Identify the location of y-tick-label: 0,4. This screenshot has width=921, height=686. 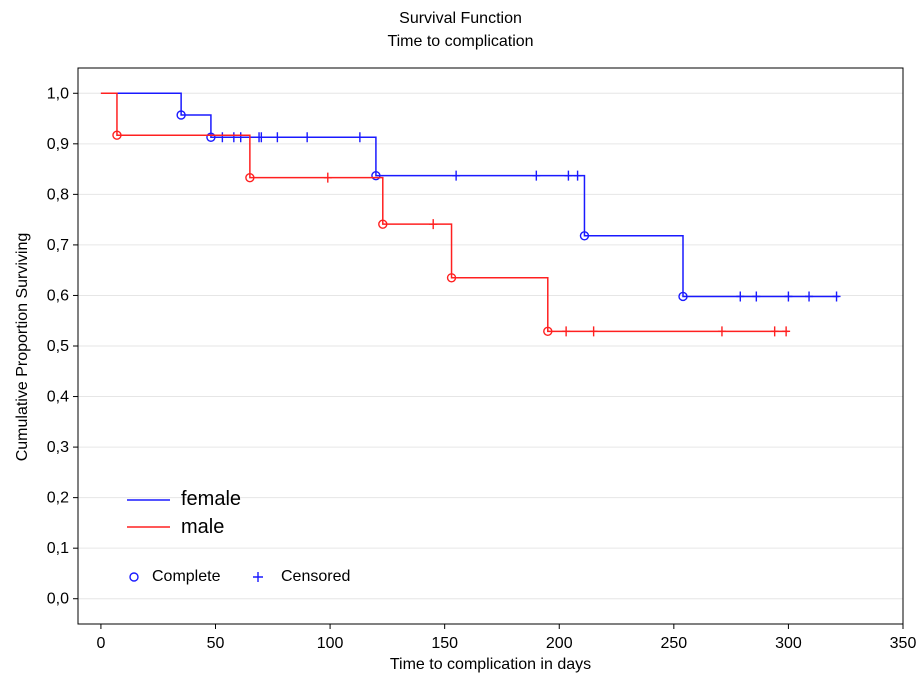
(58, 397).